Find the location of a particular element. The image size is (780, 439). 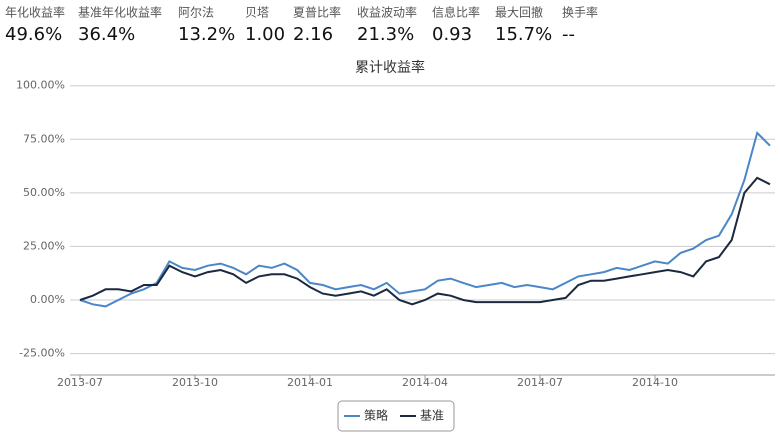

metric-value: 15.7% is located at coordinates (523, 34).